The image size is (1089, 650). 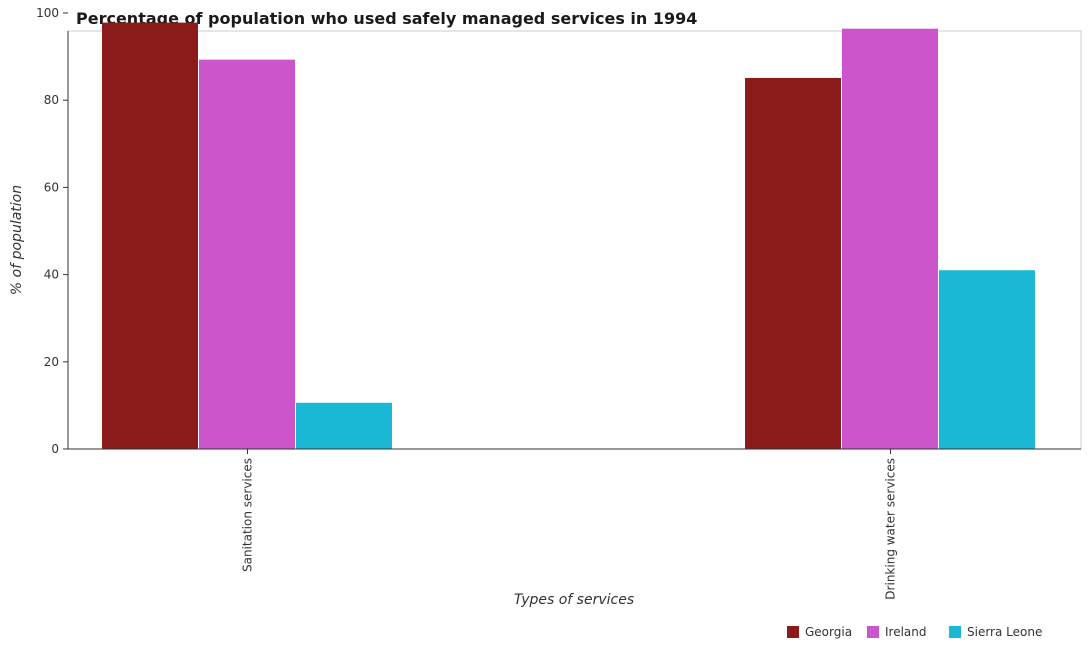 What do you see at coordinates (906, 632) in the screenshot?
I see `legend-label: Ireland` at bounding box center [906, 632].